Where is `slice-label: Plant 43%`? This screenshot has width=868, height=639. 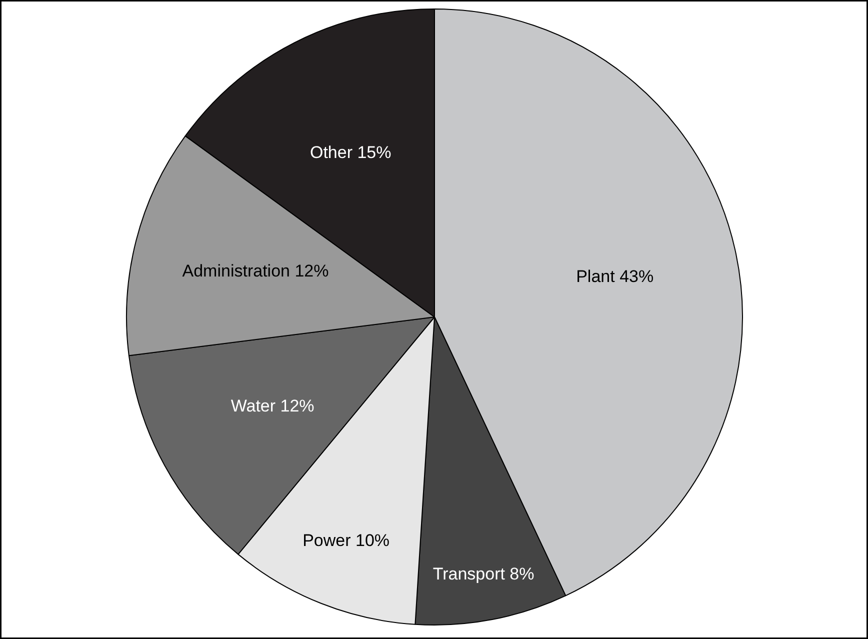 slice-label: Plant 43% is located at coordinates (615, 276).